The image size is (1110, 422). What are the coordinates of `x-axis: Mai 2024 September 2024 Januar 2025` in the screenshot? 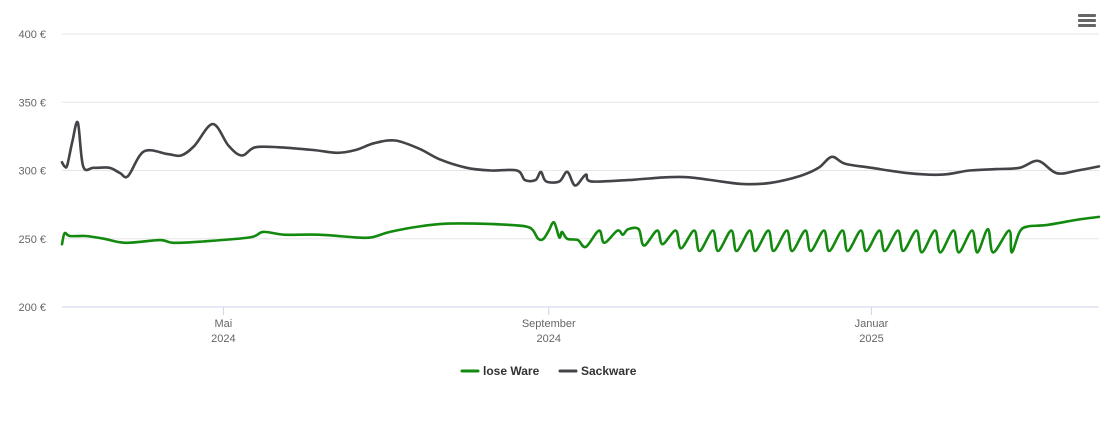 It's located at (580, 325).